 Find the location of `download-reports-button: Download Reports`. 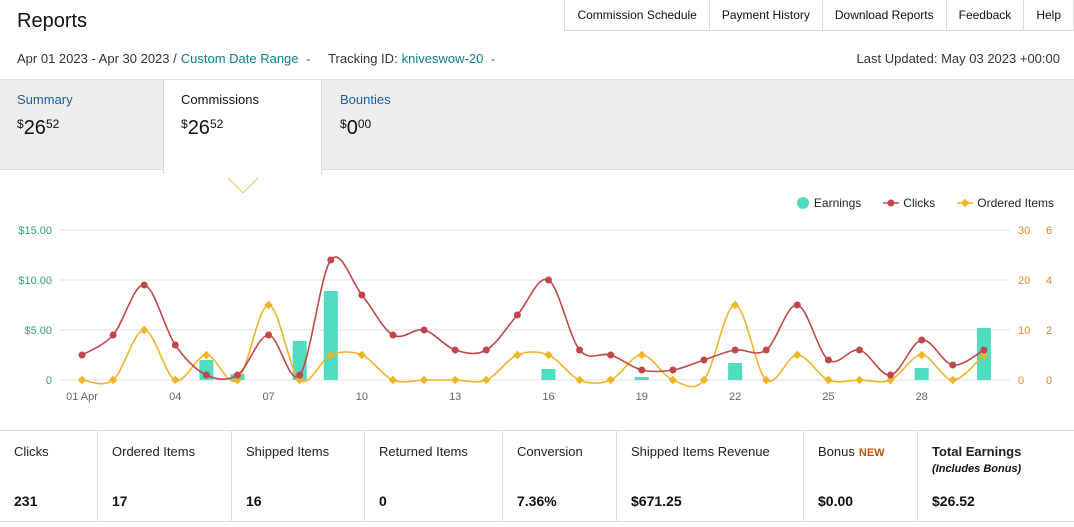

download-reports-button: Download Reports is located at coordinates (884, 15).